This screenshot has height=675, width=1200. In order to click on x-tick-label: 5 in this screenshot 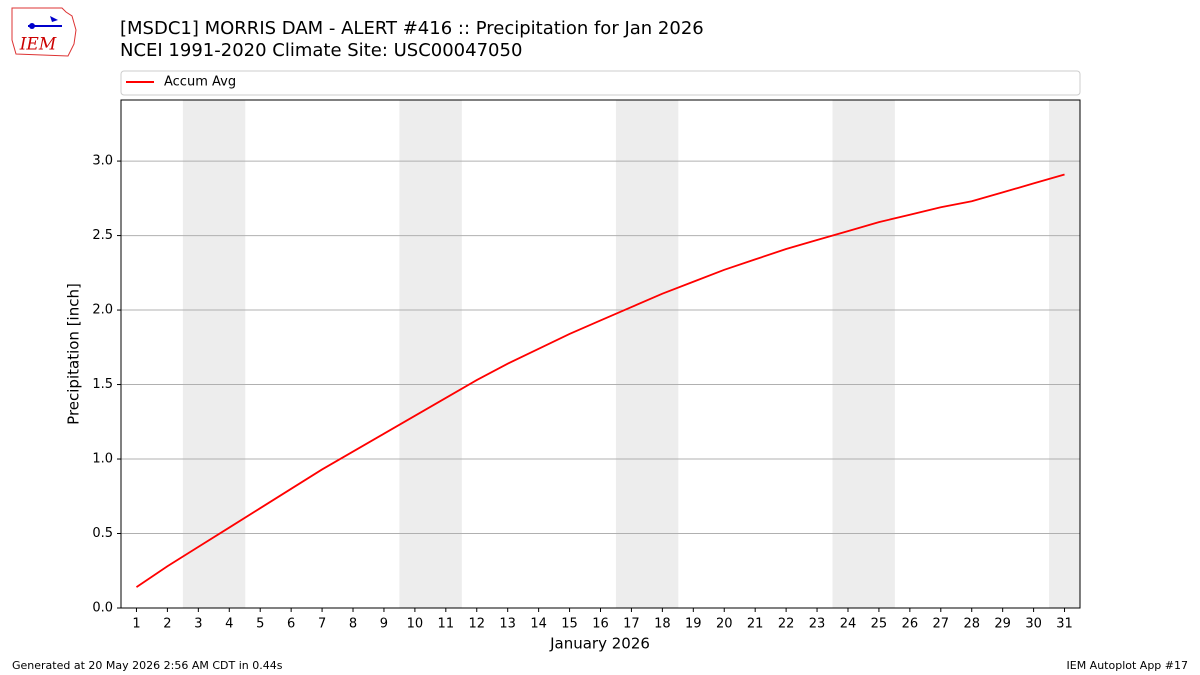, I will do `click(260, 624)`.